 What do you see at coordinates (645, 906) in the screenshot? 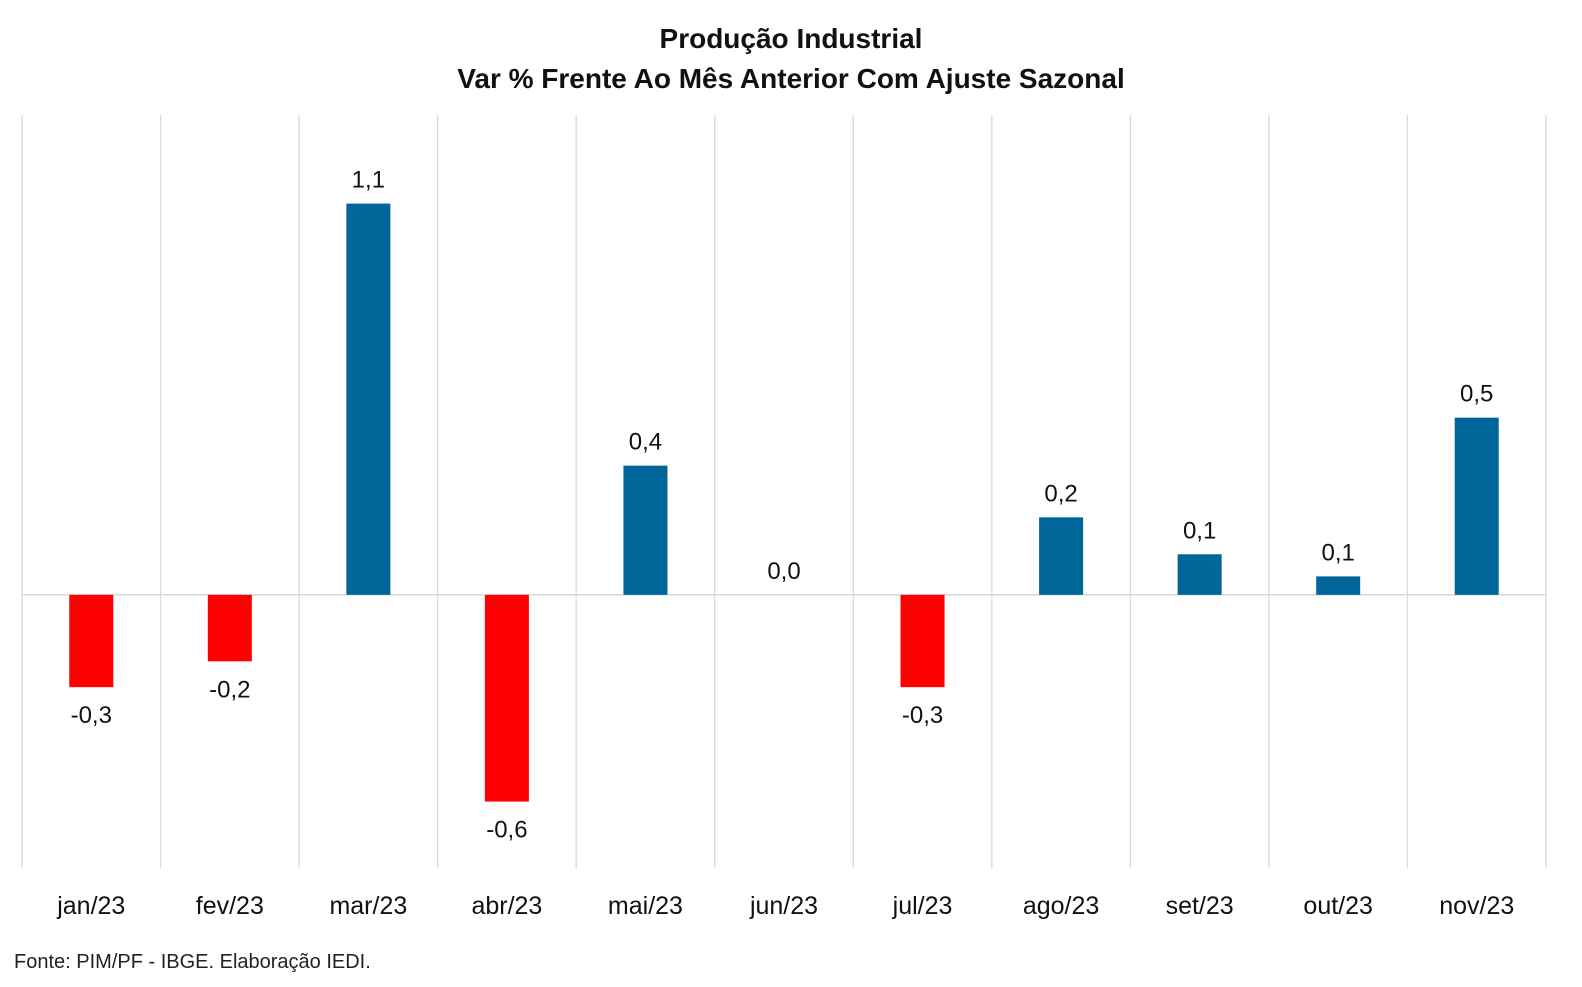
I see `x-tick-label: mai/23` at bounding box center [645, 906].